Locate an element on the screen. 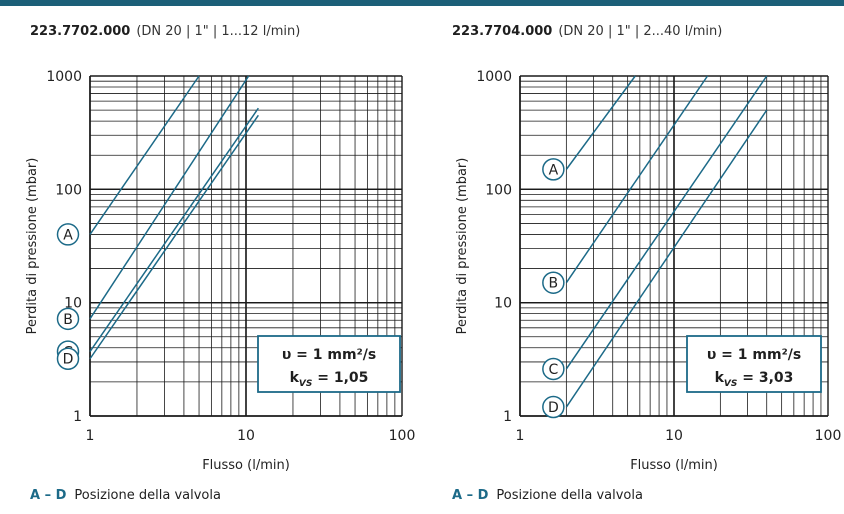 The width and height of the screenshot is (844, 514). series-marker-label: C is located at coordinates (553, 370).